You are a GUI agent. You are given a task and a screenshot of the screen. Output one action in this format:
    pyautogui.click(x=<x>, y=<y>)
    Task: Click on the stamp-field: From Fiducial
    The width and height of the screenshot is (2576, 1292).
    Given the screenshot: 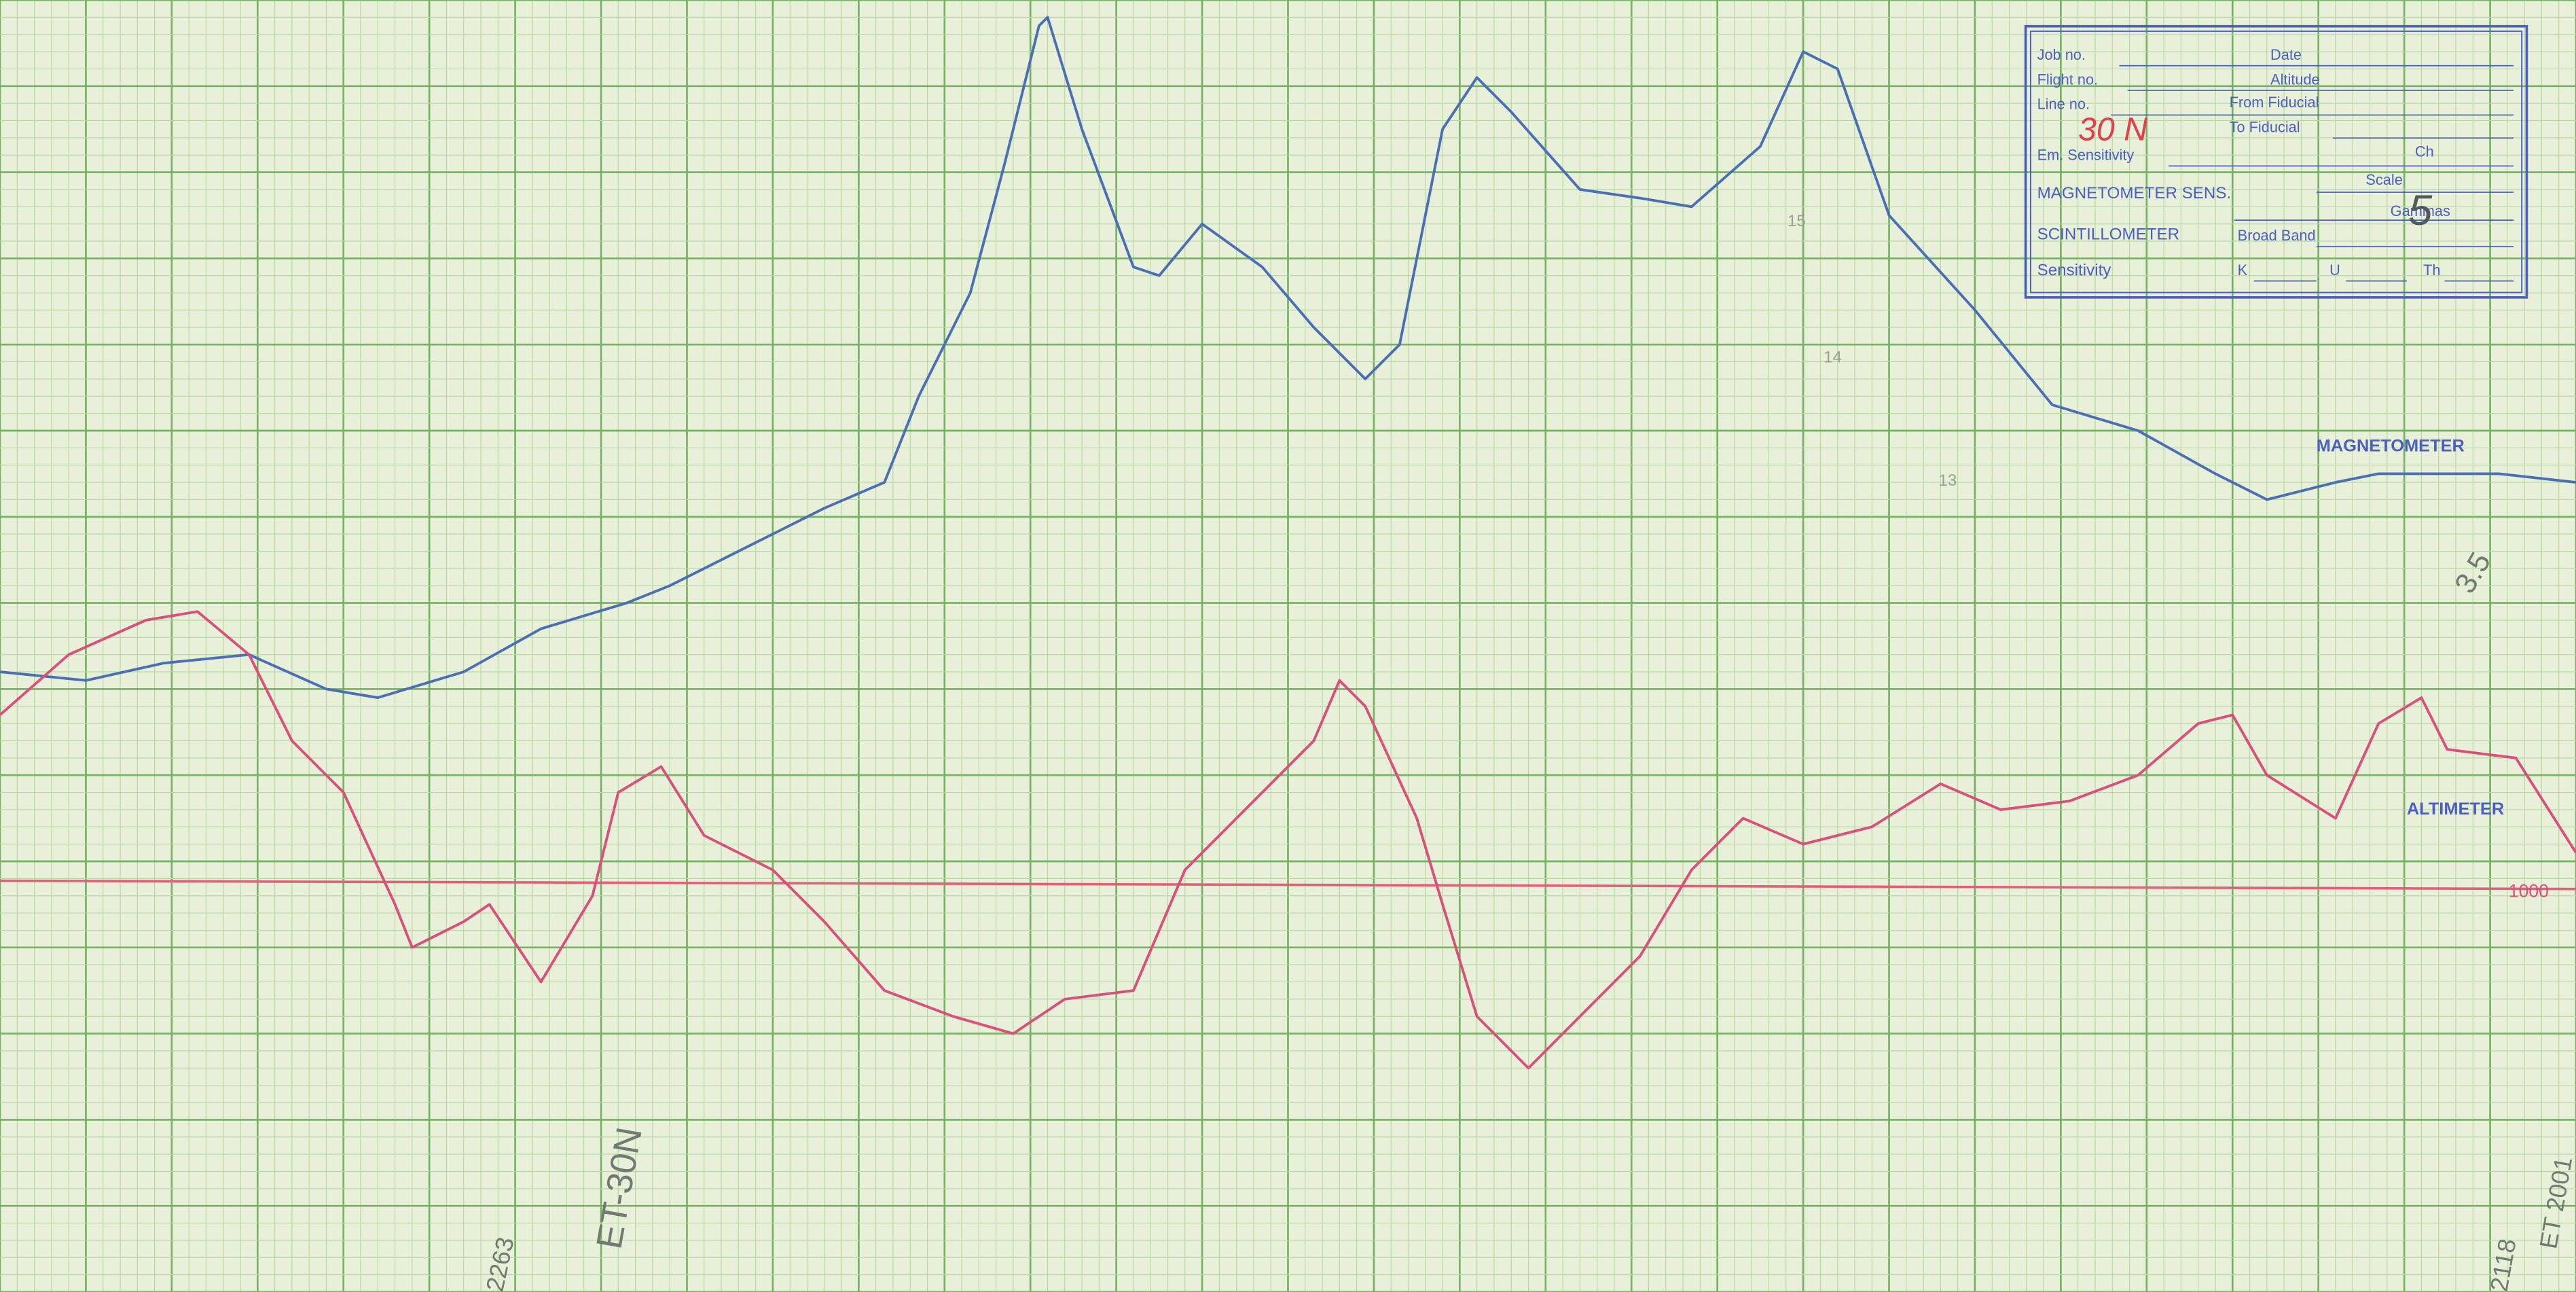 What is the action you would take?
    pyautogui.click(x=2274, y=102)
    